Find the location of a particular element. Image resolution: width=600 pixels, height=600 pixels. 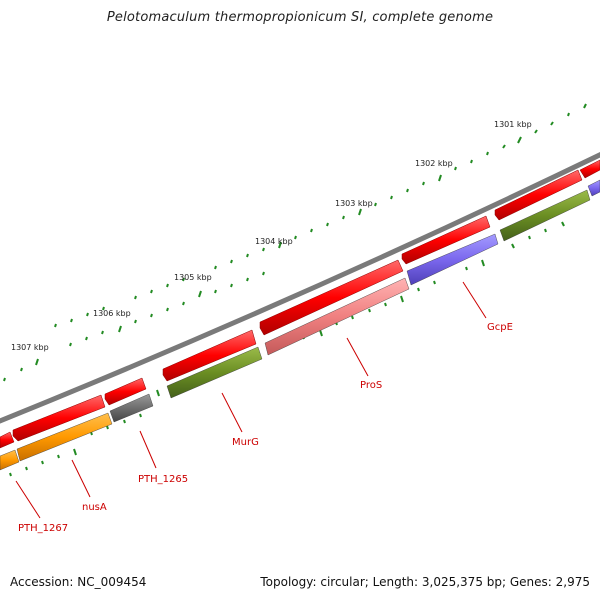

gene-label-pth-1267: PTH_1267 is located at coordinates (43, 528).